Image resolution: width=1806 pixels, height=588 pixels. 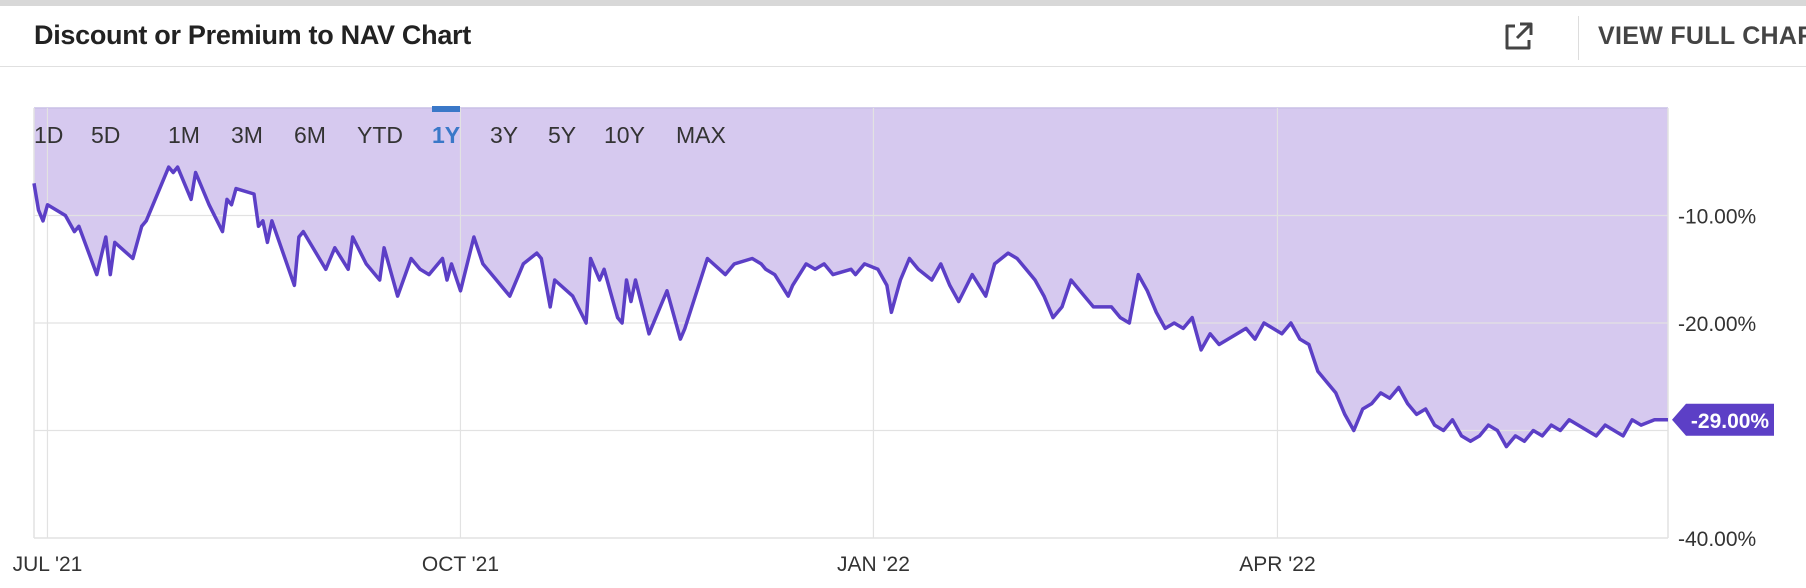 I want to click on y-tick-label: -20.00%, so click(x=1717, y=324).